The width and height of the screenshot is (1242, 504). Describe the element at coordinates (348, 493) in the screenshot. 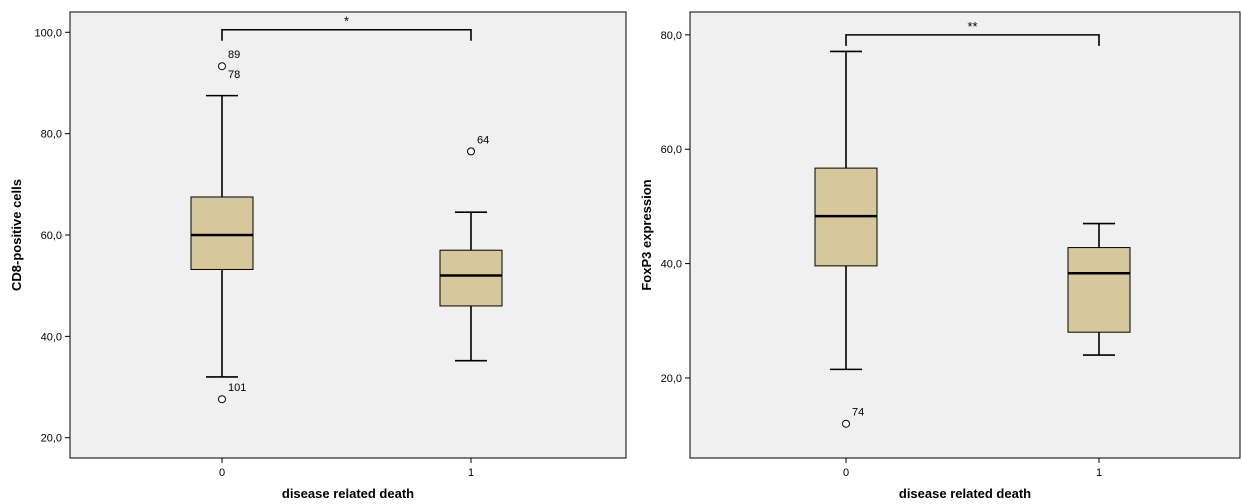

I see `cd8-x-axis-title: disease related death` at that location.